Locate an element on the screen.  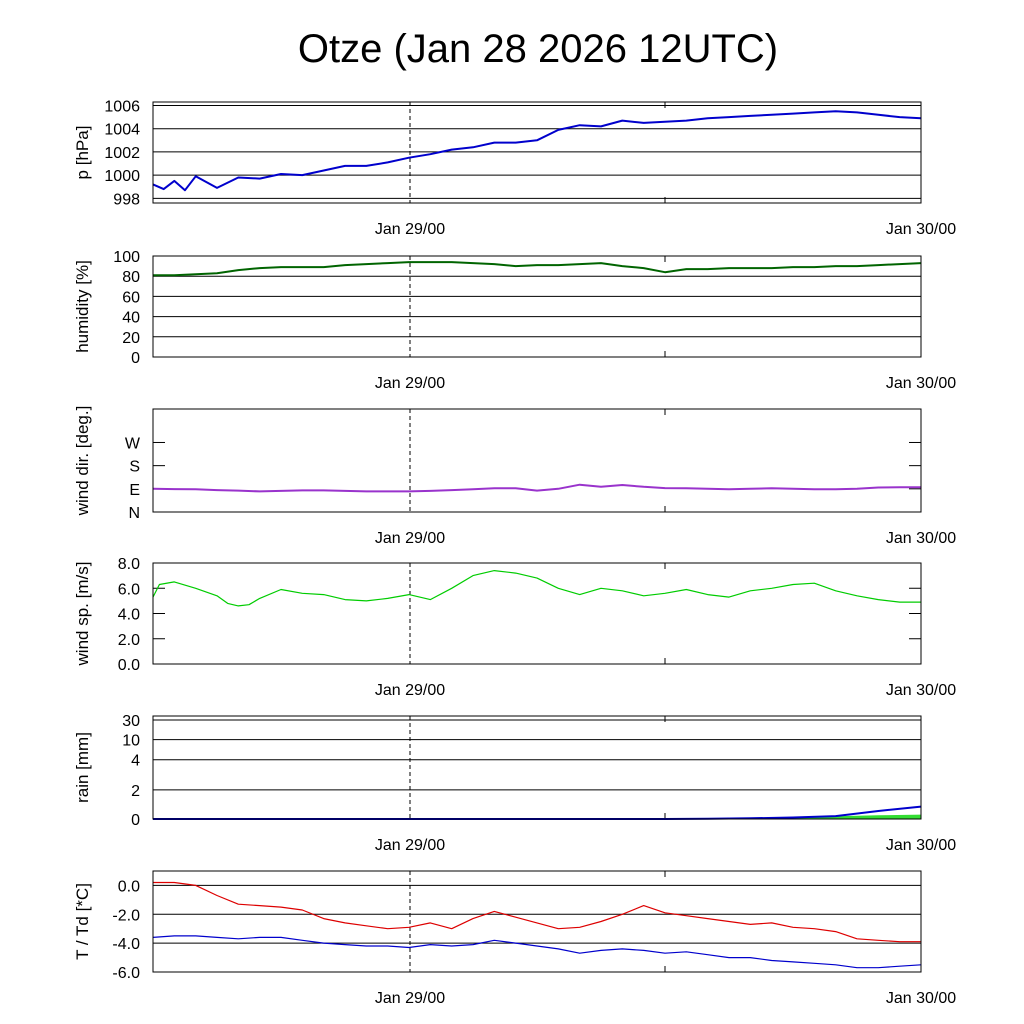
y-axis-label: wind sp. [m/s] is located at coordinates (82, 614).